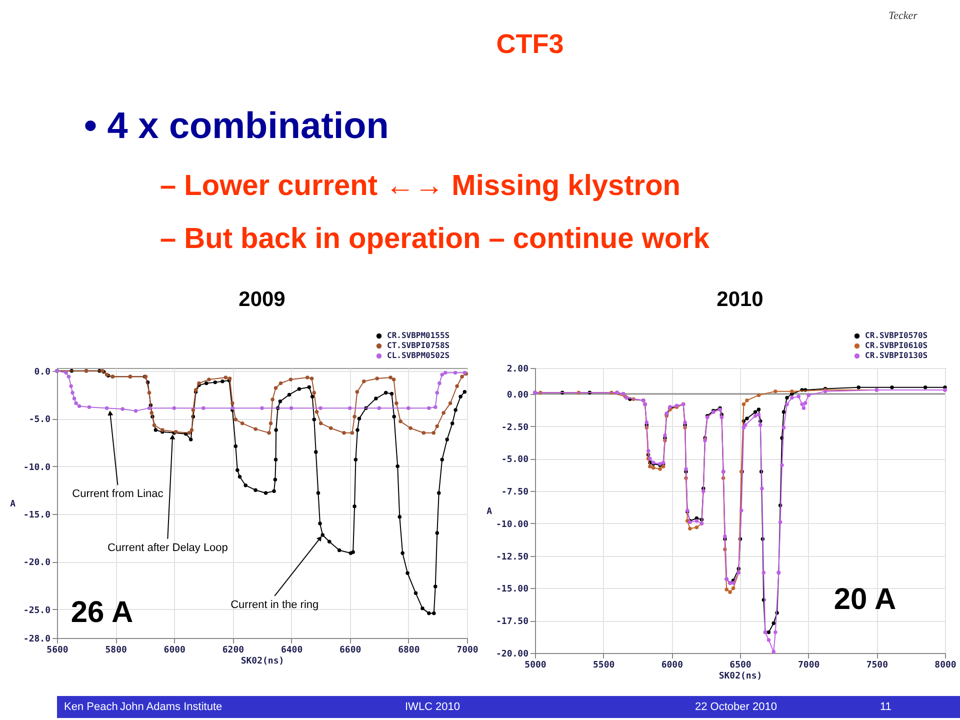  I want to click on y-tick-label: -20.00, so click(512, 655).